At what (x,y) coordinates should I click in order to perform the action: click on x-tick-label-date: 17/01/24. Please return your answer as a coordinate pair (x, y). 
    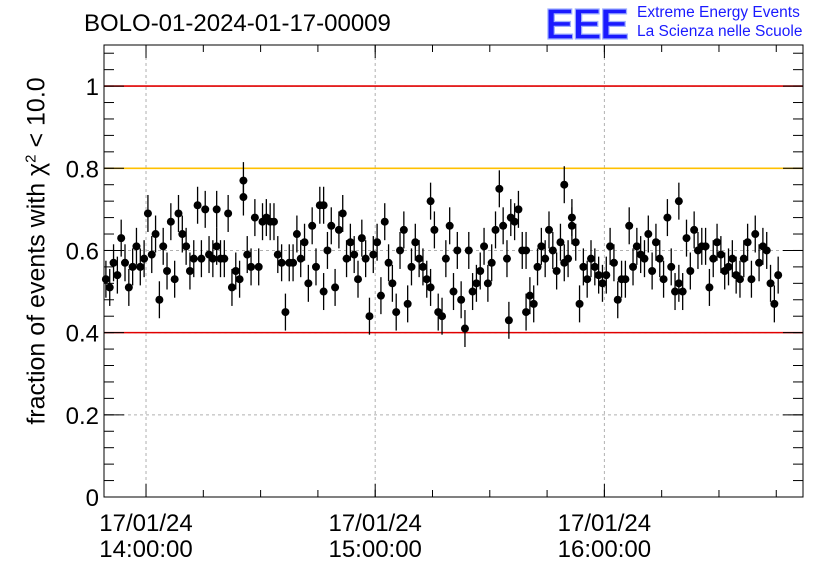
    Looking at the image, I should click on (374, 523).